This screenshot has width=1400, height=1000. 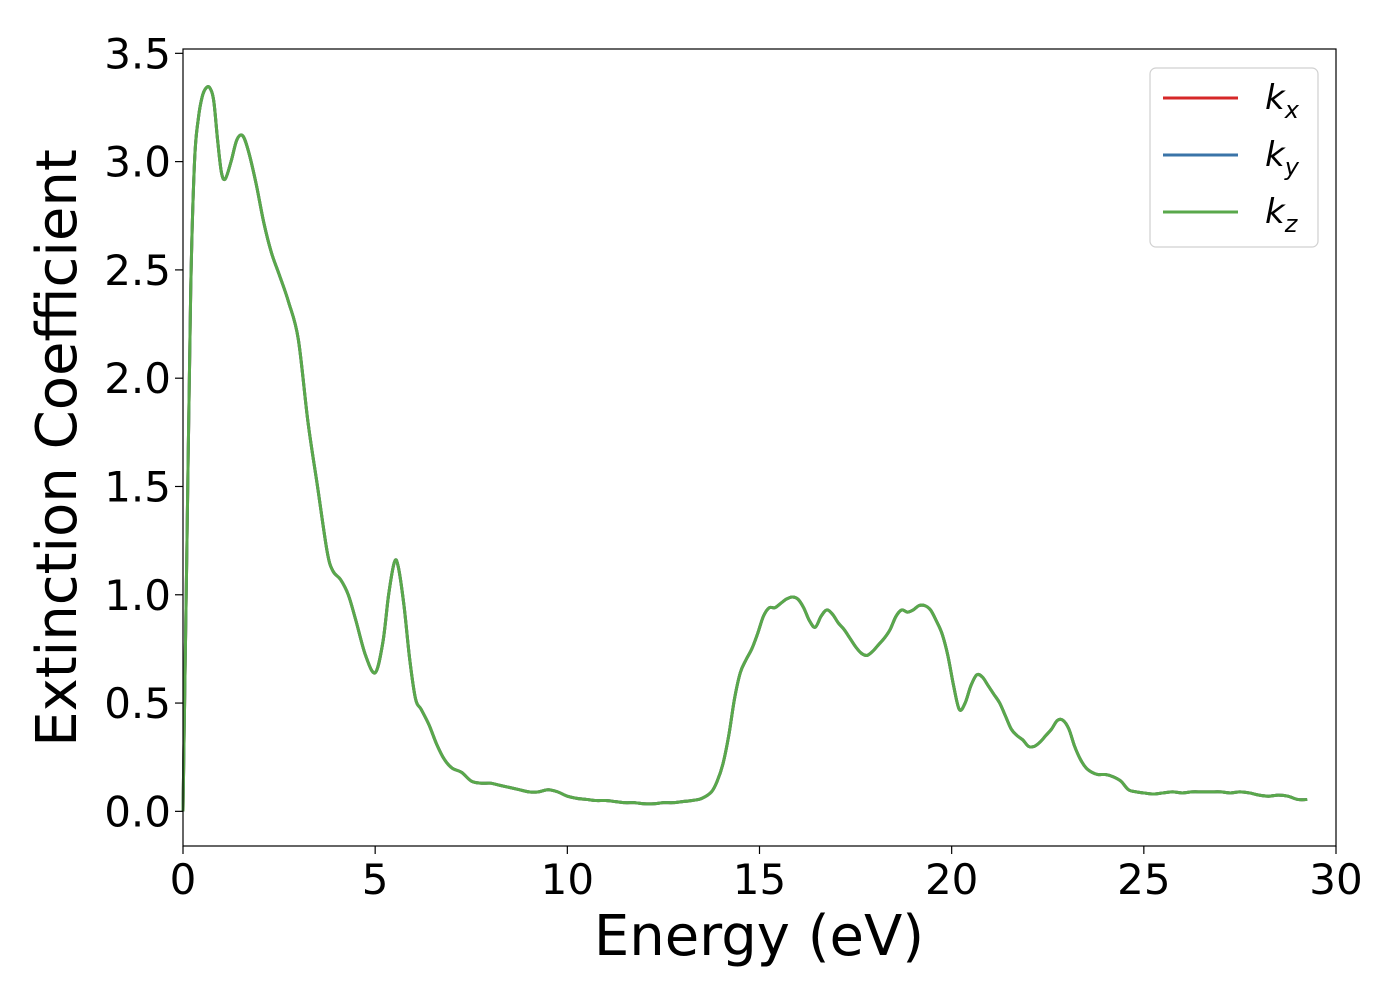 What do you see at coordinates (1143, 879) in the screenshot?
I see `x-tick-label: 25` at bounding box center [1143, 879].